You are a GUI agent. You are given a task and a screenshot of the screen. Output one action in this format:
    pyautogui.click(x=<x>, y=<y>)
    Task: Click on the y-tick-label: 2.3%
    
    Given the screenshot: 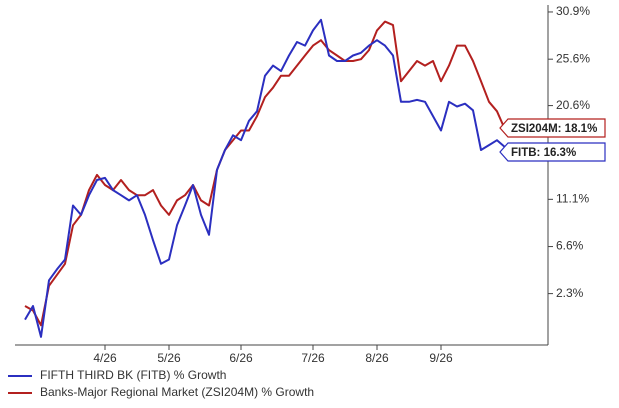 What is the action you would take?
    pyautogui.click(x=570, y=293)
    